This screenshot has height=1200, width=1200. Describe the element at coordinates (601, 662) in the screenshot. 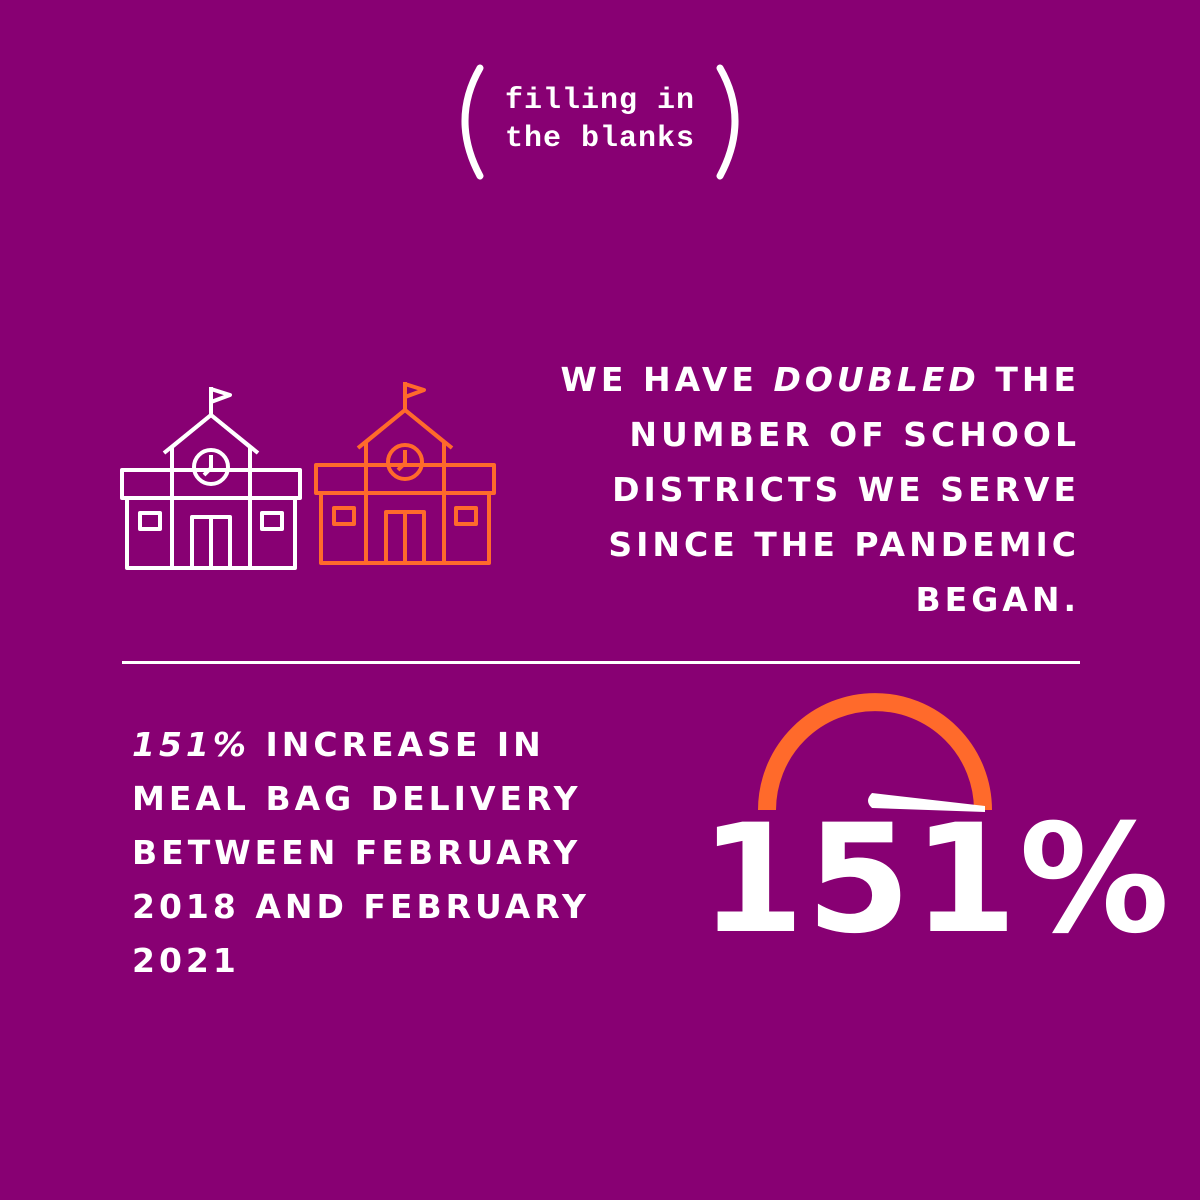

I see `divider` at that location.